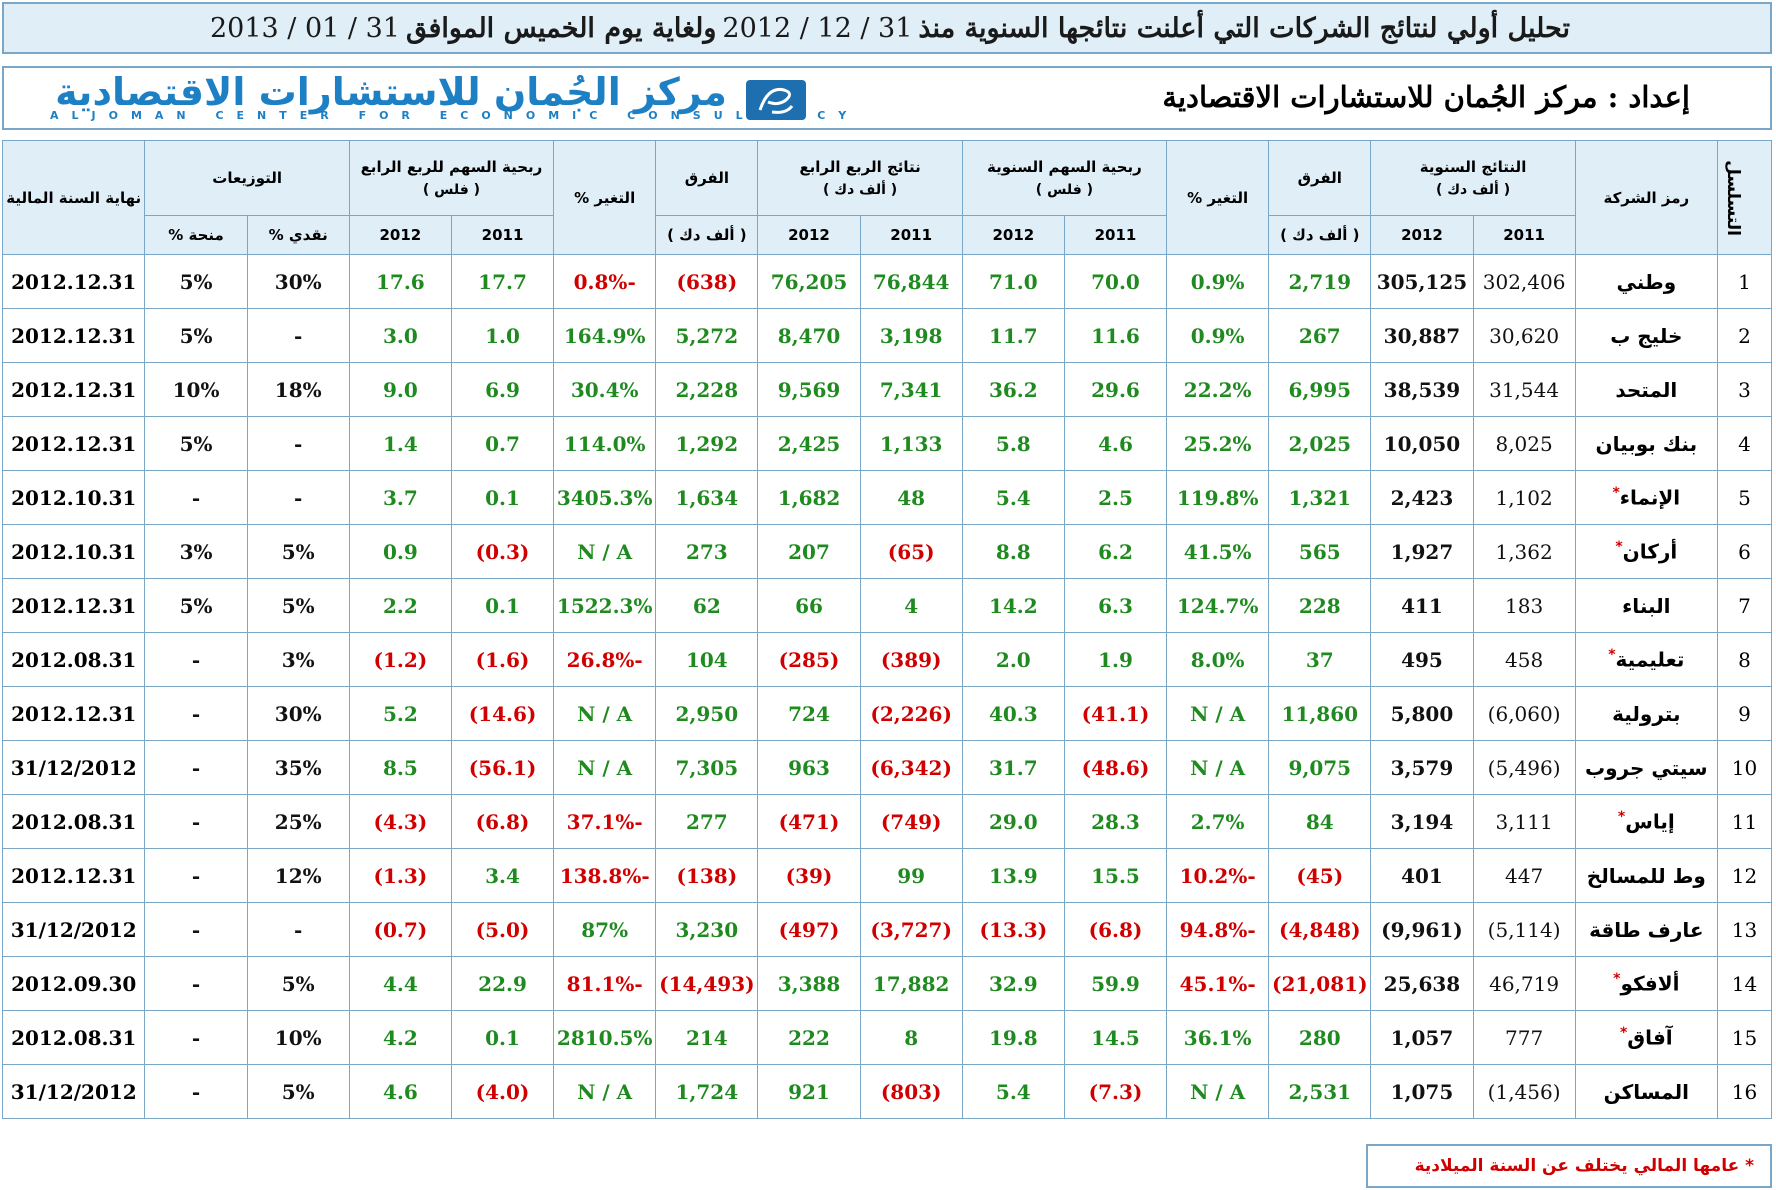 The width and height of the screenshot is (1776, 1190). Describe the element at coordinates (1524, 497) in the screenshot. I see `annual-2011-cell: 1,102` at that location.